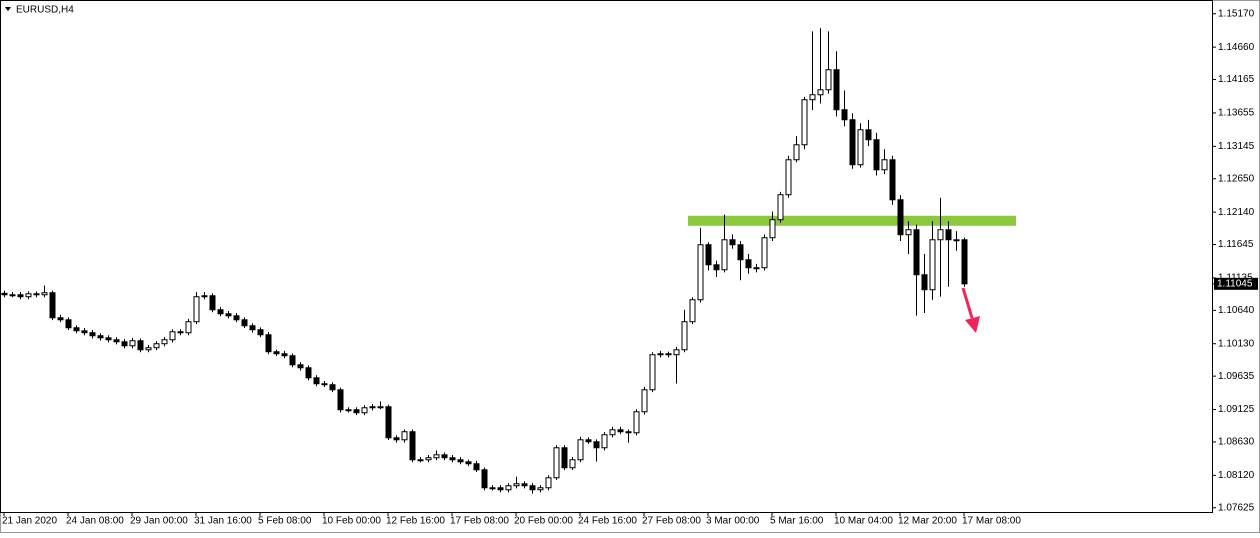 The image size is (1260, 538). What do you see at coordinates (223, 521) in the screenshot?
I see `x-tick-label: 31 Jan 16:00` at bounding box center [223, 521].